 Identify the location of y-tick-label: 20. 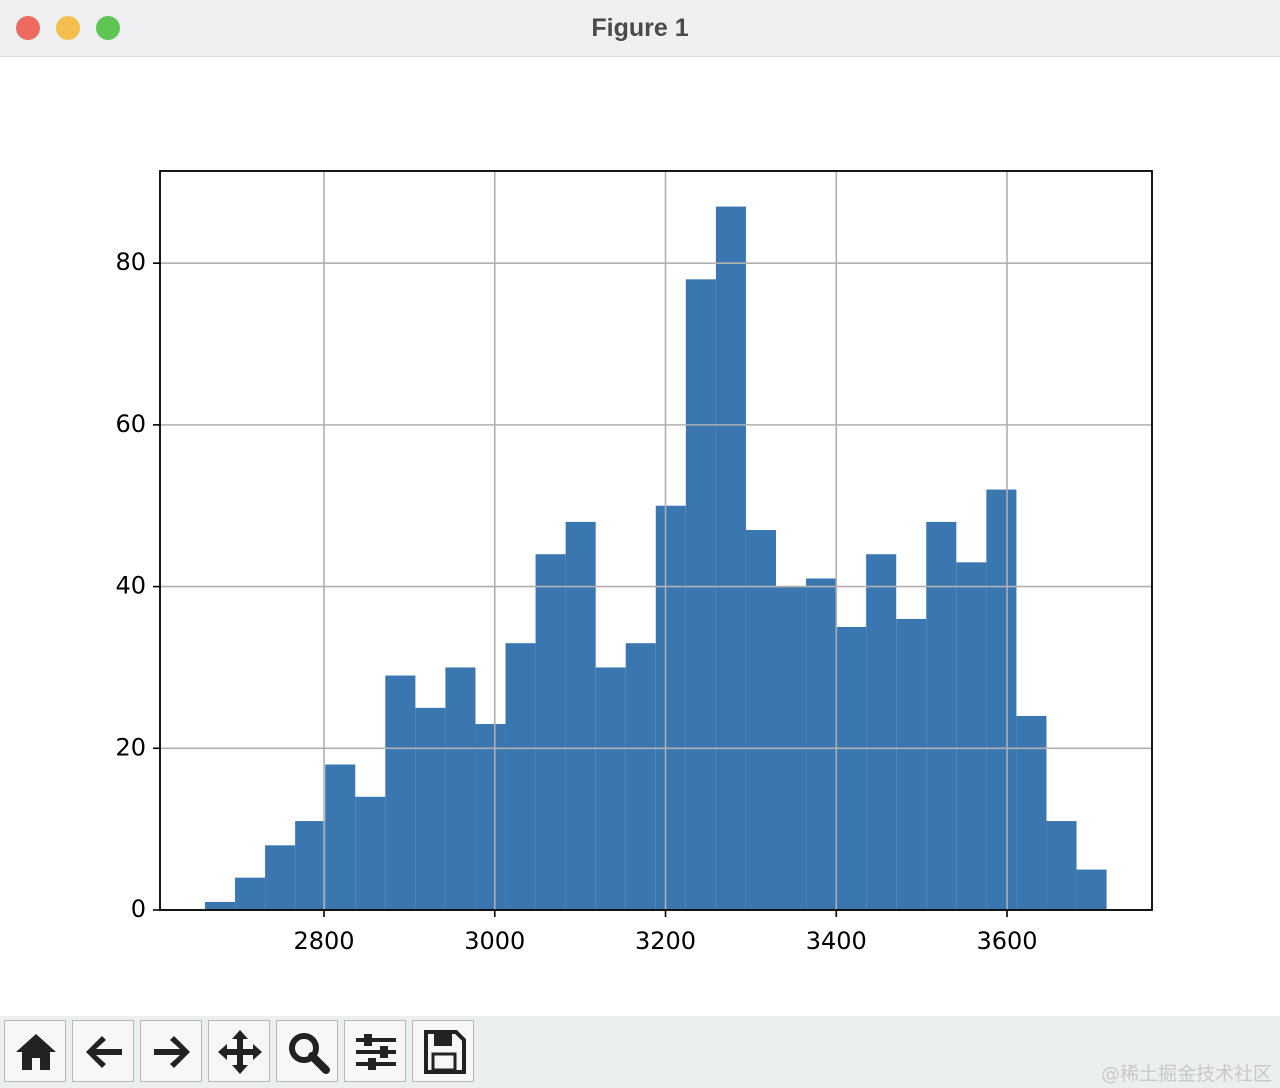
(130, 747).